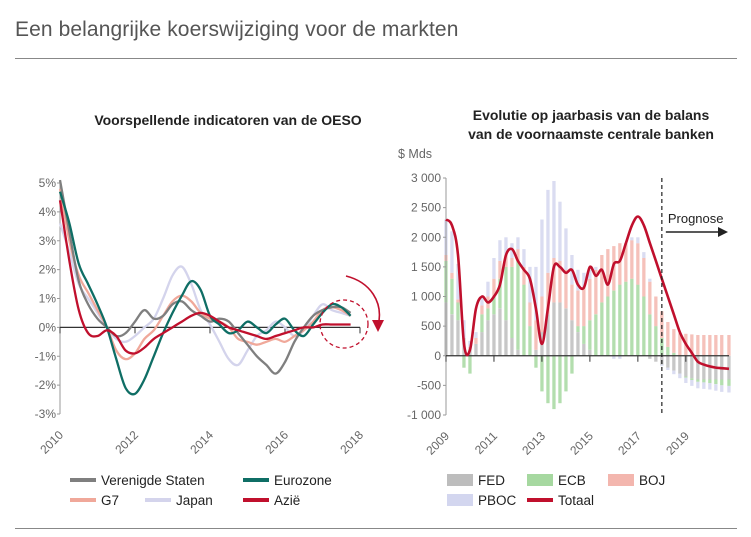  I want to click on x-tick-label: 2018, so click(351, 442).